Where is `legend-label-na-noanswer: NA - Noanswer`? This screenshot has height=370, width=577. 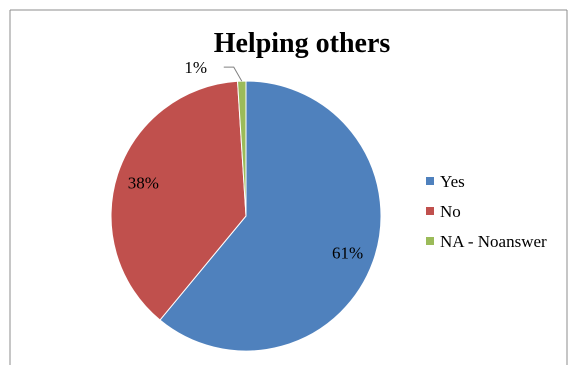
legend-label-na-noanswer: NA - Noanswer is located at coordinates (493, 241).